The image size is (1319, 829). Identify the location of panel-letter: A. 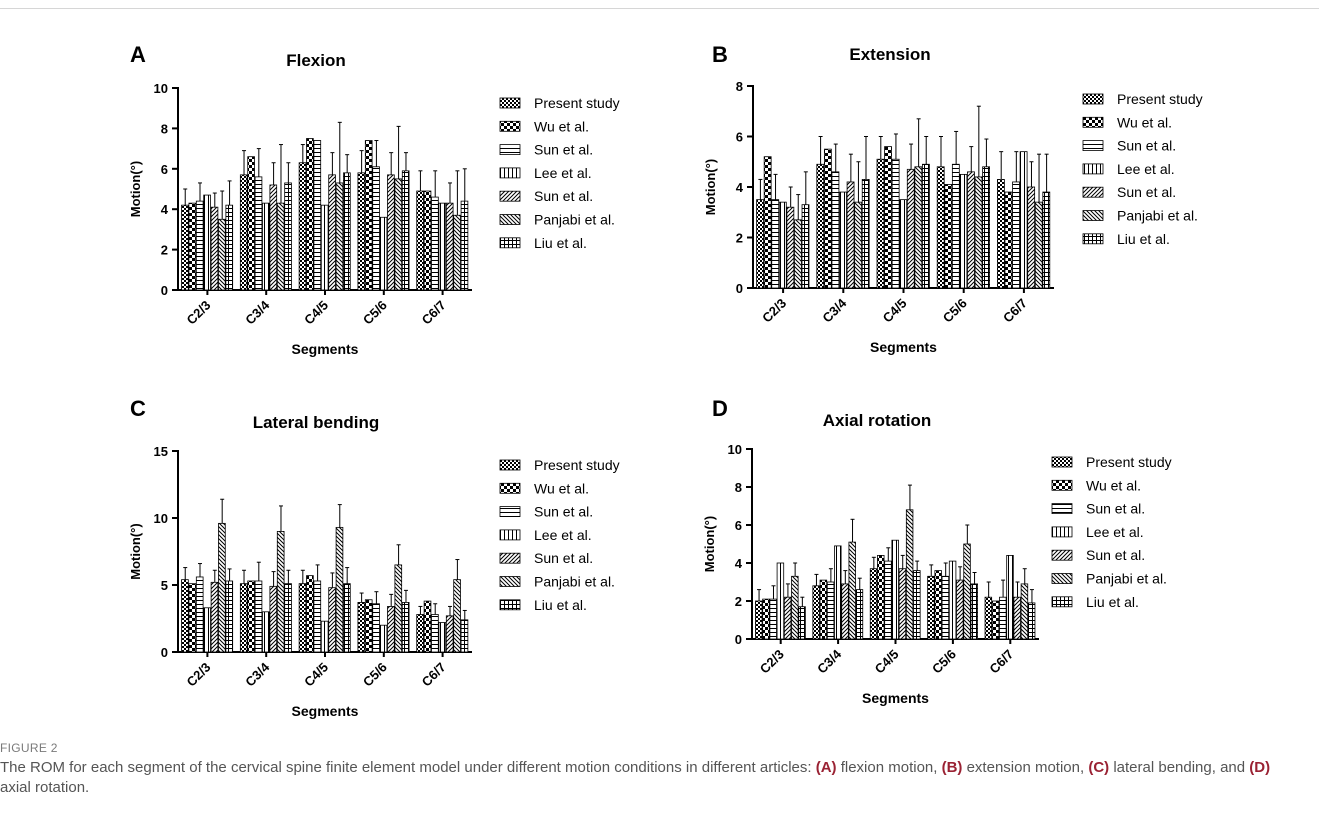
(138, 54).